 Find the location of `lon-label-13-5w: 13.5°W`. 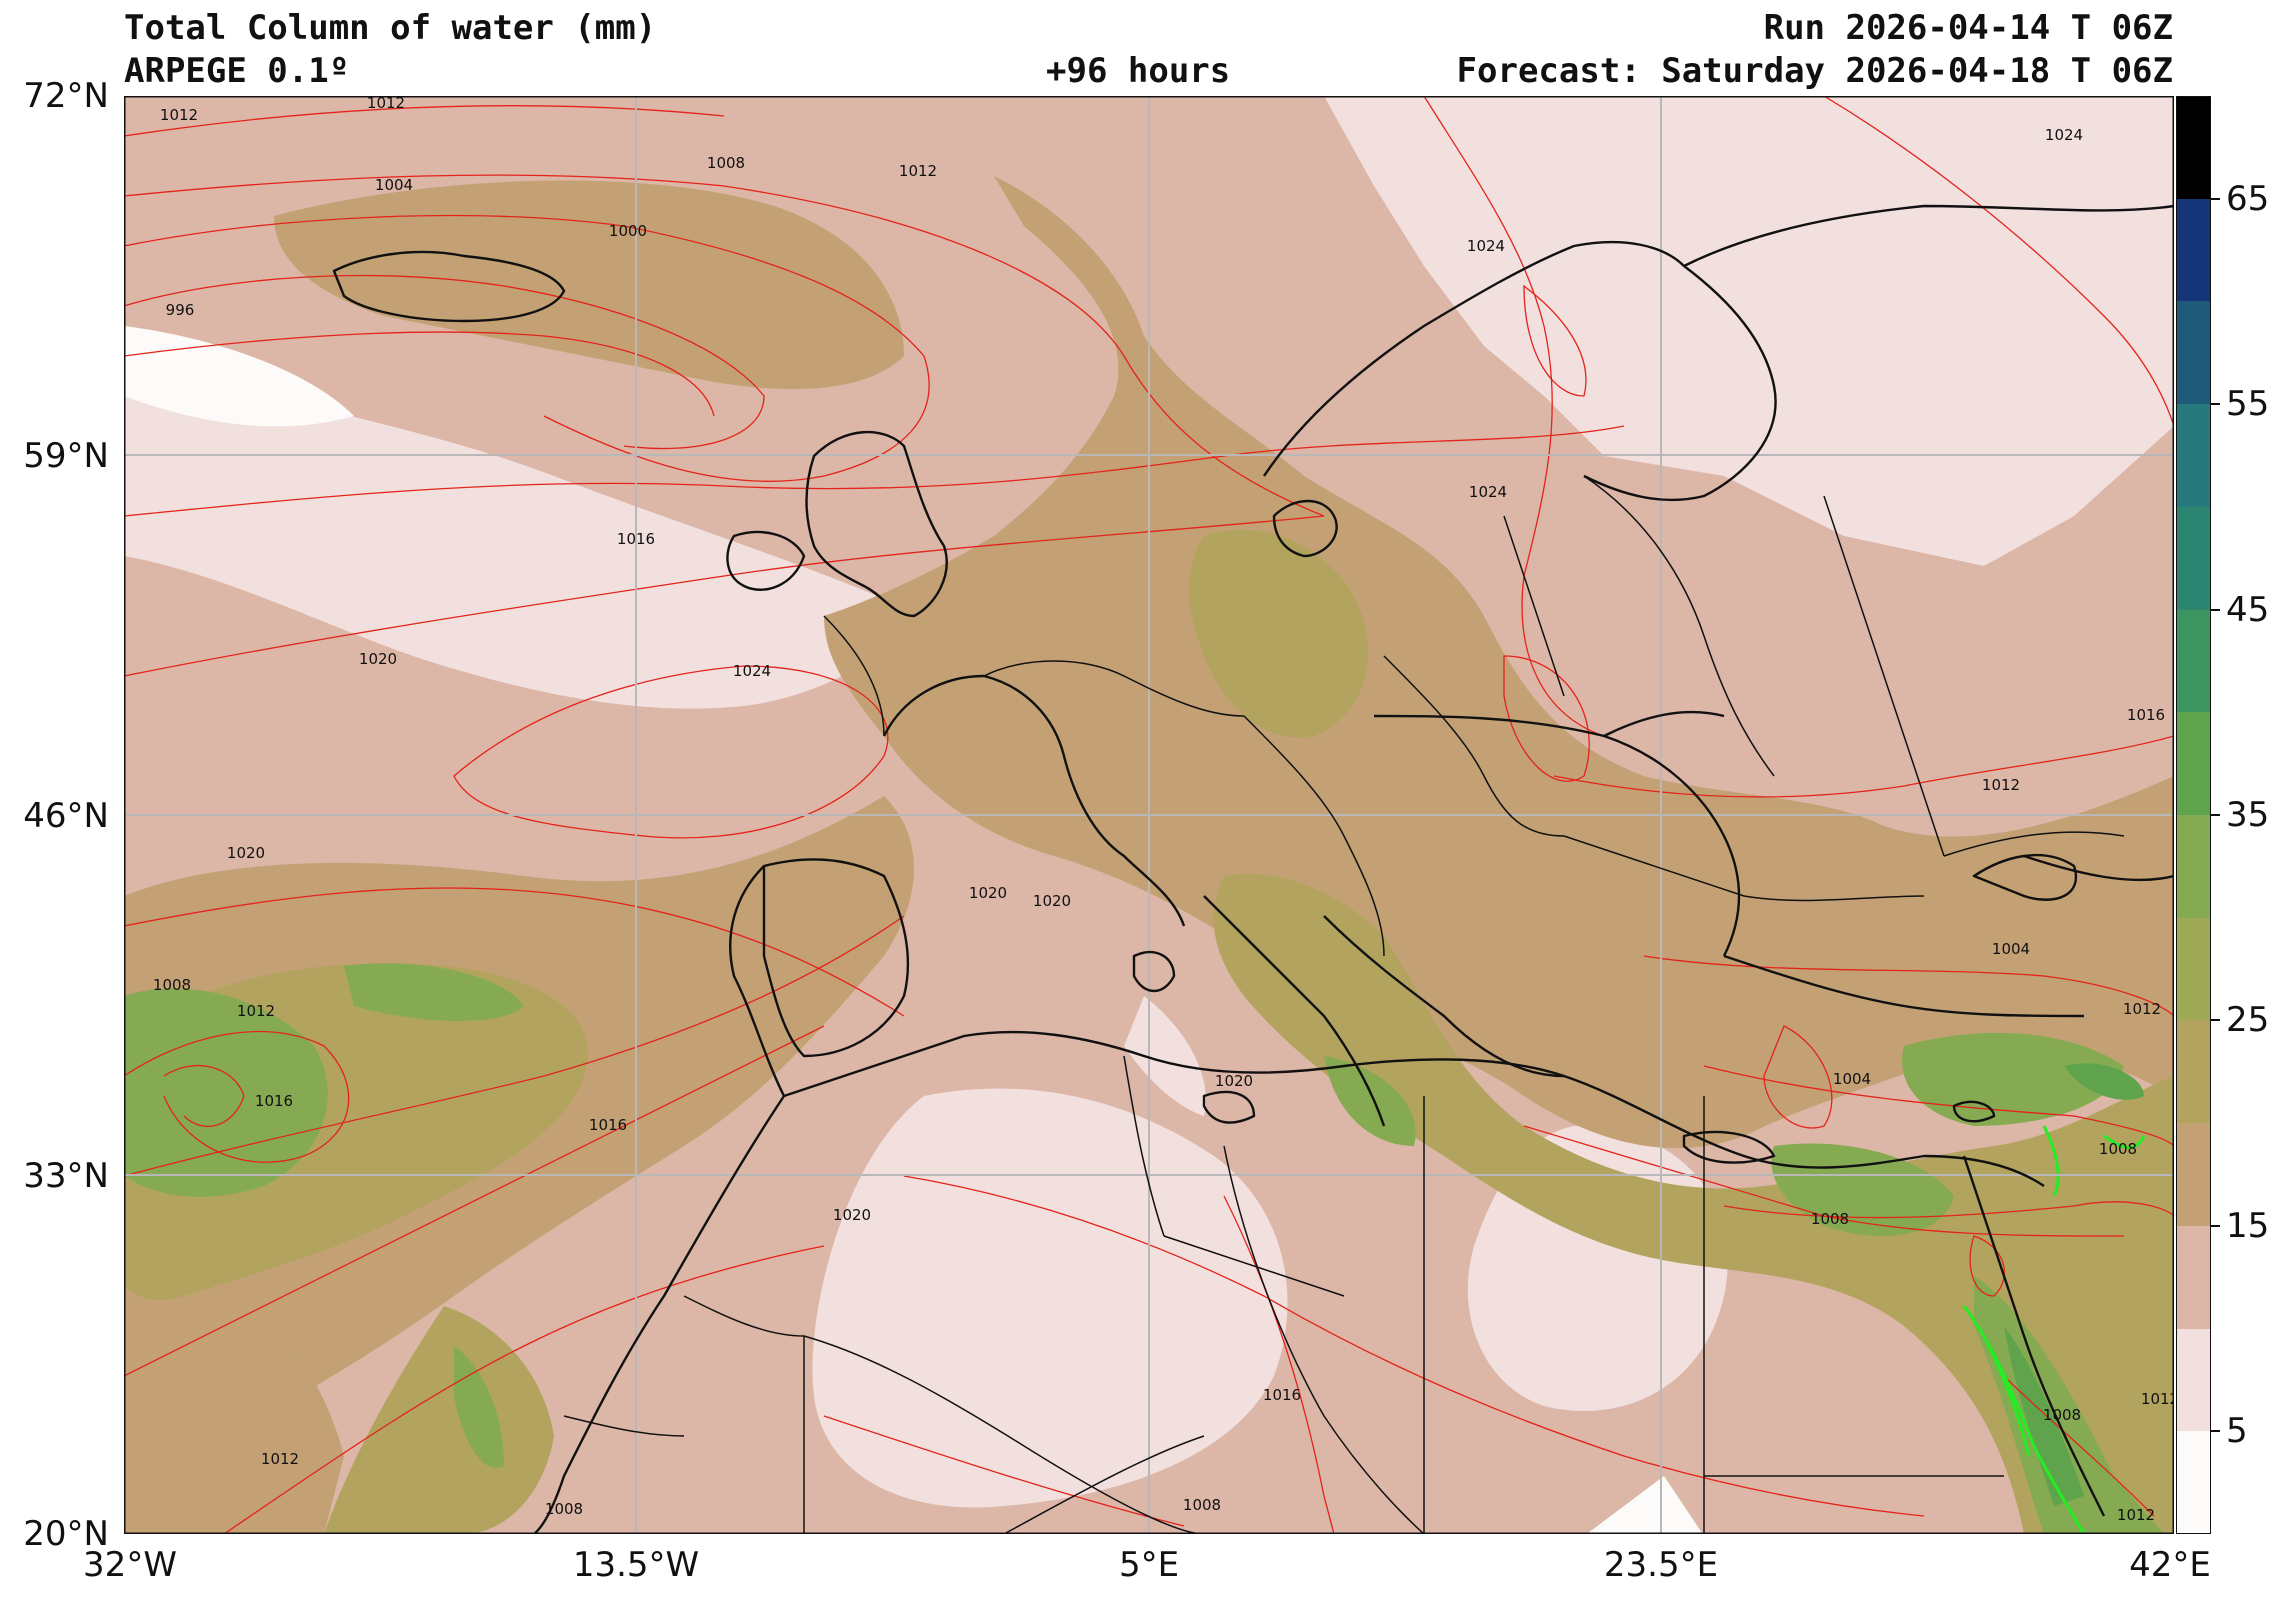

lon-label-13-5w: 13.5°W is located at coordinates (636, 1565).